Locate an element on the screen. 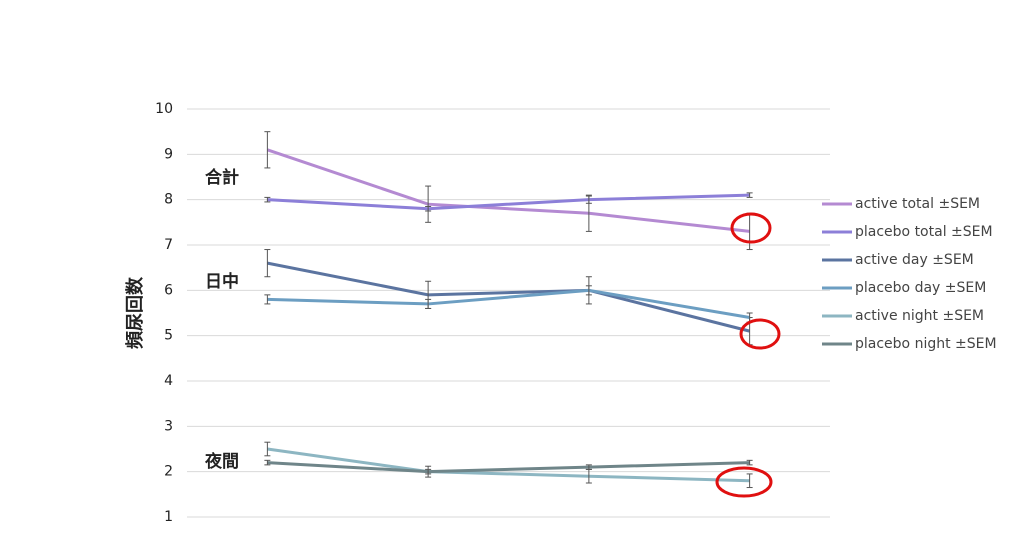  y-axis-label: 頻尿回数 is located at coordinates (135, 312).